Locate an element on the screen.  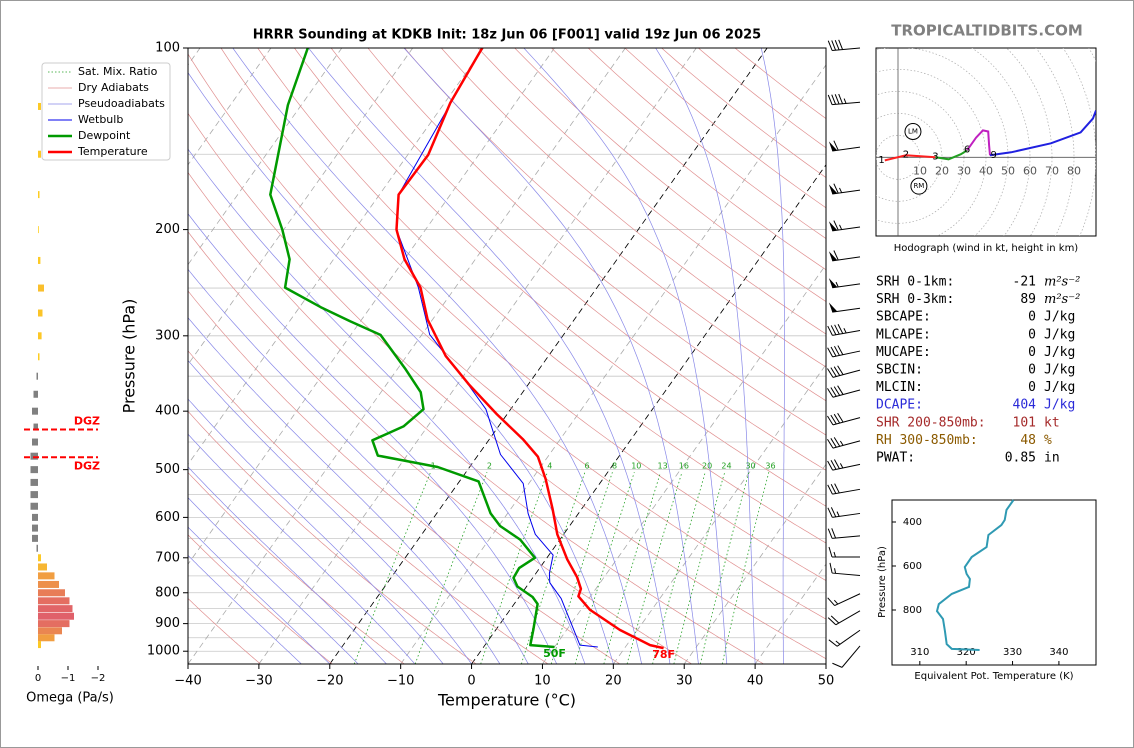
stat-value: 101 is located at coordinates (1024, 422).